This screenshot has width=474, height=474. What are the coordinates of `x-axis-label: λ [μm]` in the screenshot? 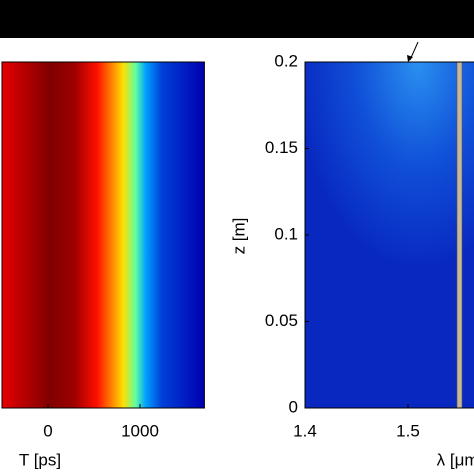 It's located at (455, 459).